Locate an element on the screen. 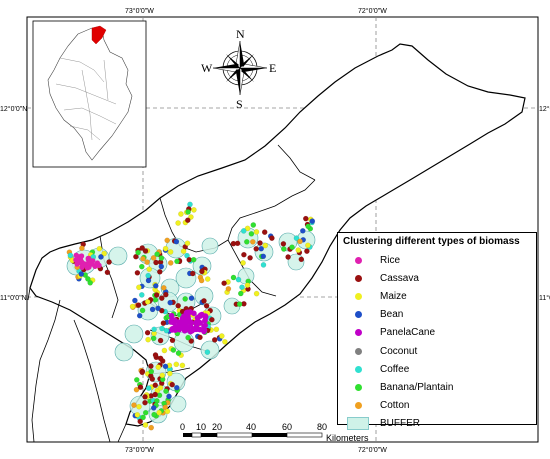 The width and height of the screenshot is (550, 459). legend-item: Coffee is located at coordinates (437, 369).